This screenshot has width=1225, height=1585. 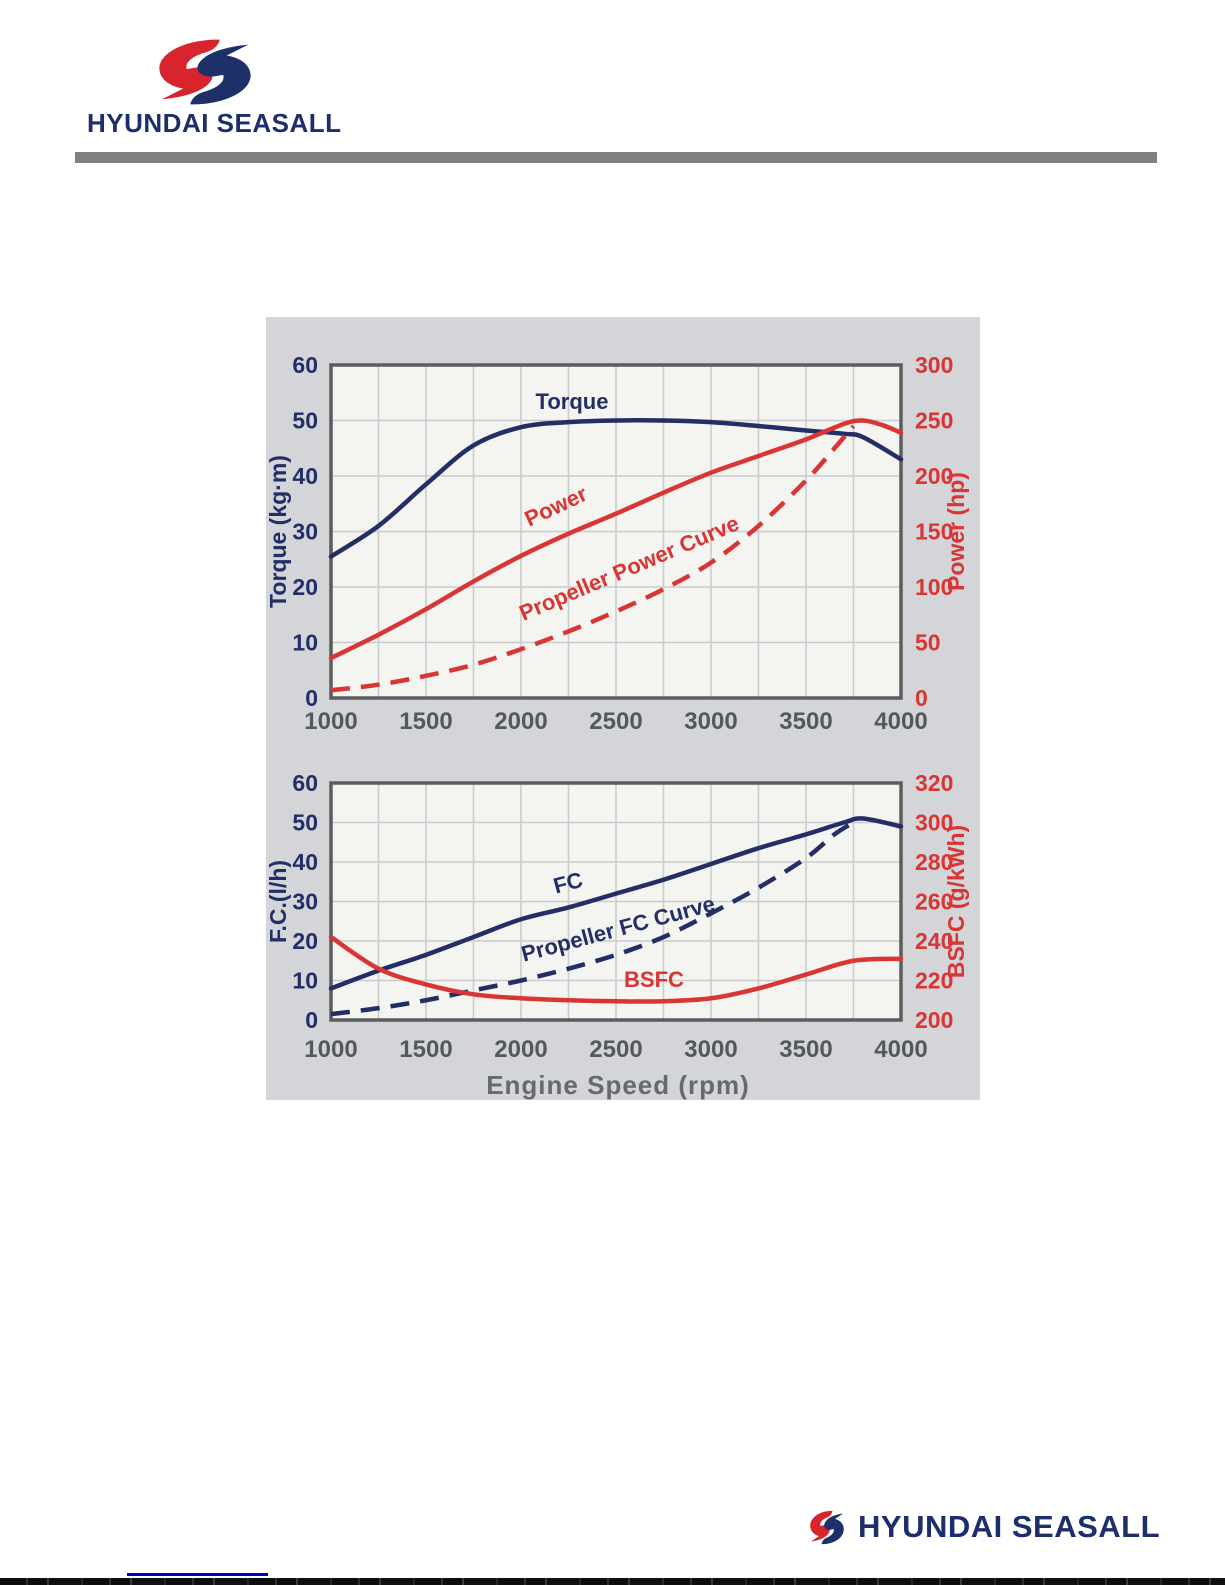 What do you see at coordinates (616, 488) in the screenshot?
I see `curve-torque` at bounding box center [616, 488].